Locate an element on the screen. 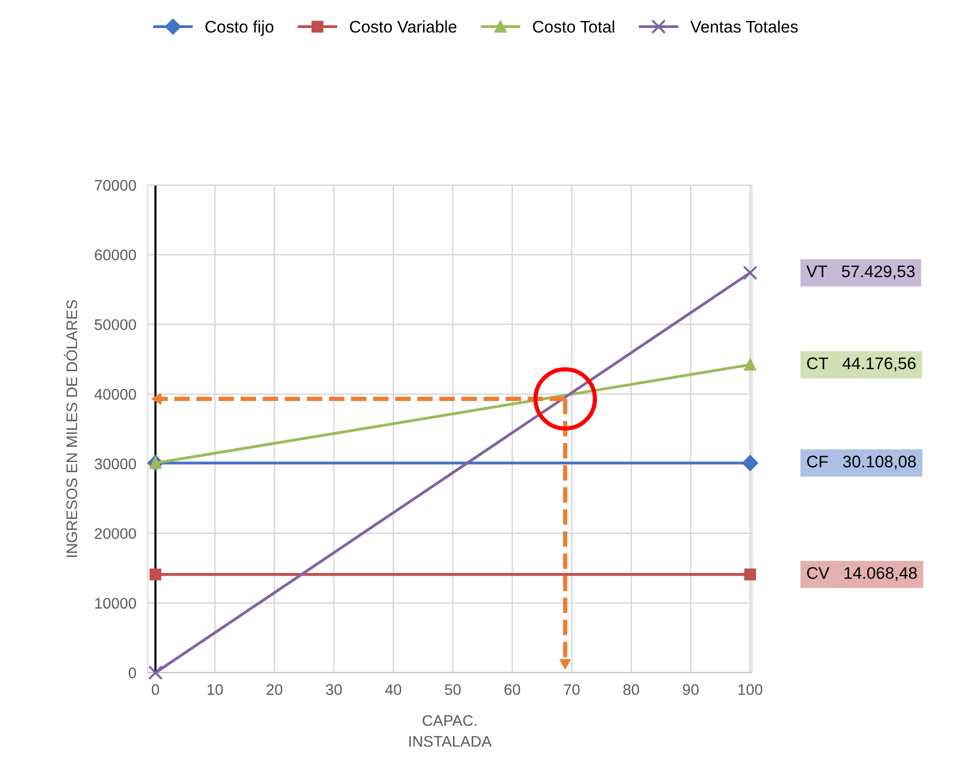 The height and width of the screenshot is (784, 953). x-tick-label: 40 is located at coordinates (393, 690).